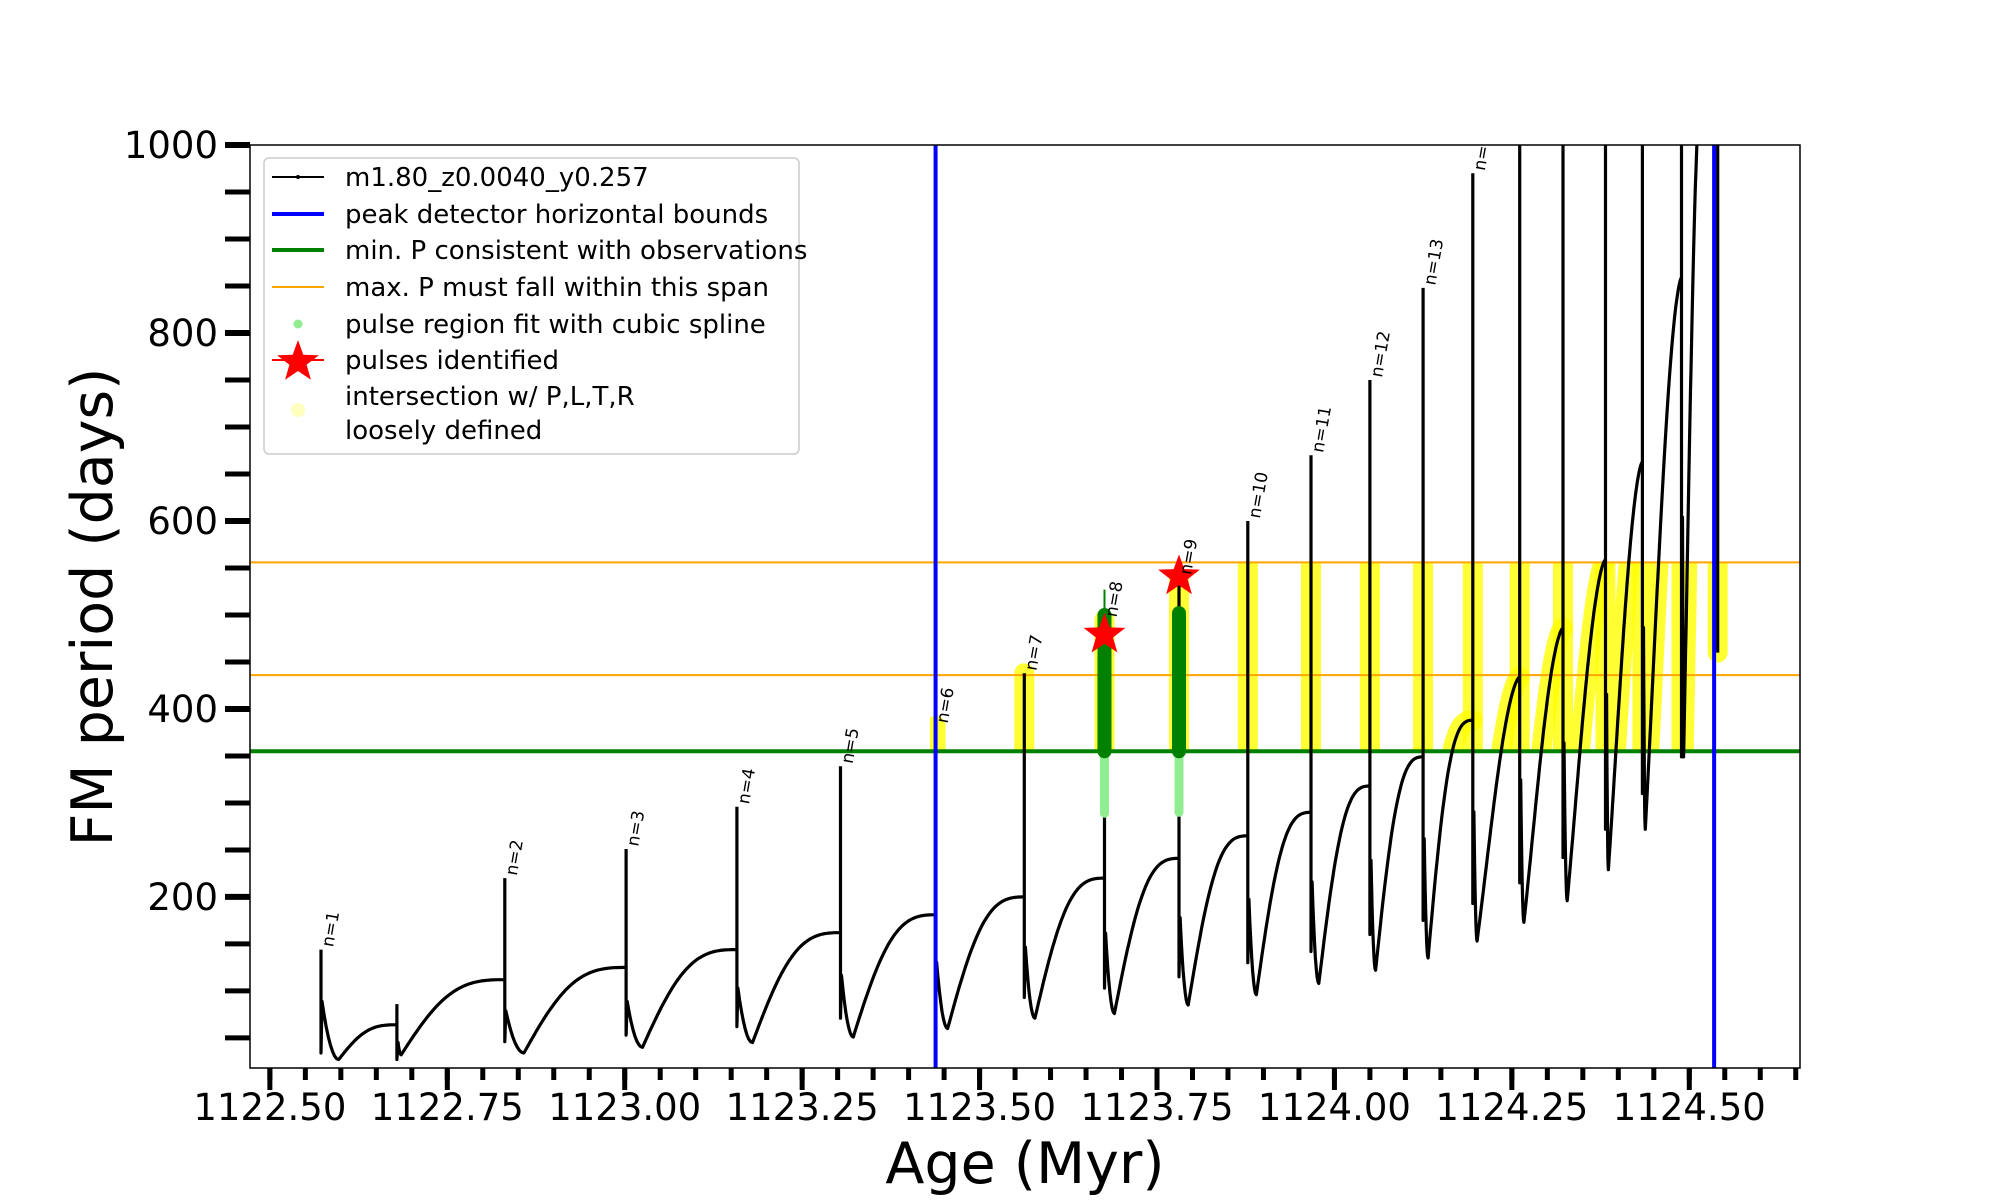 This screenshot has height=1200, width=2000. Describe the element at coordinates (182, 521) in the screenshot. I see `y-tick-label: 600` at that location.